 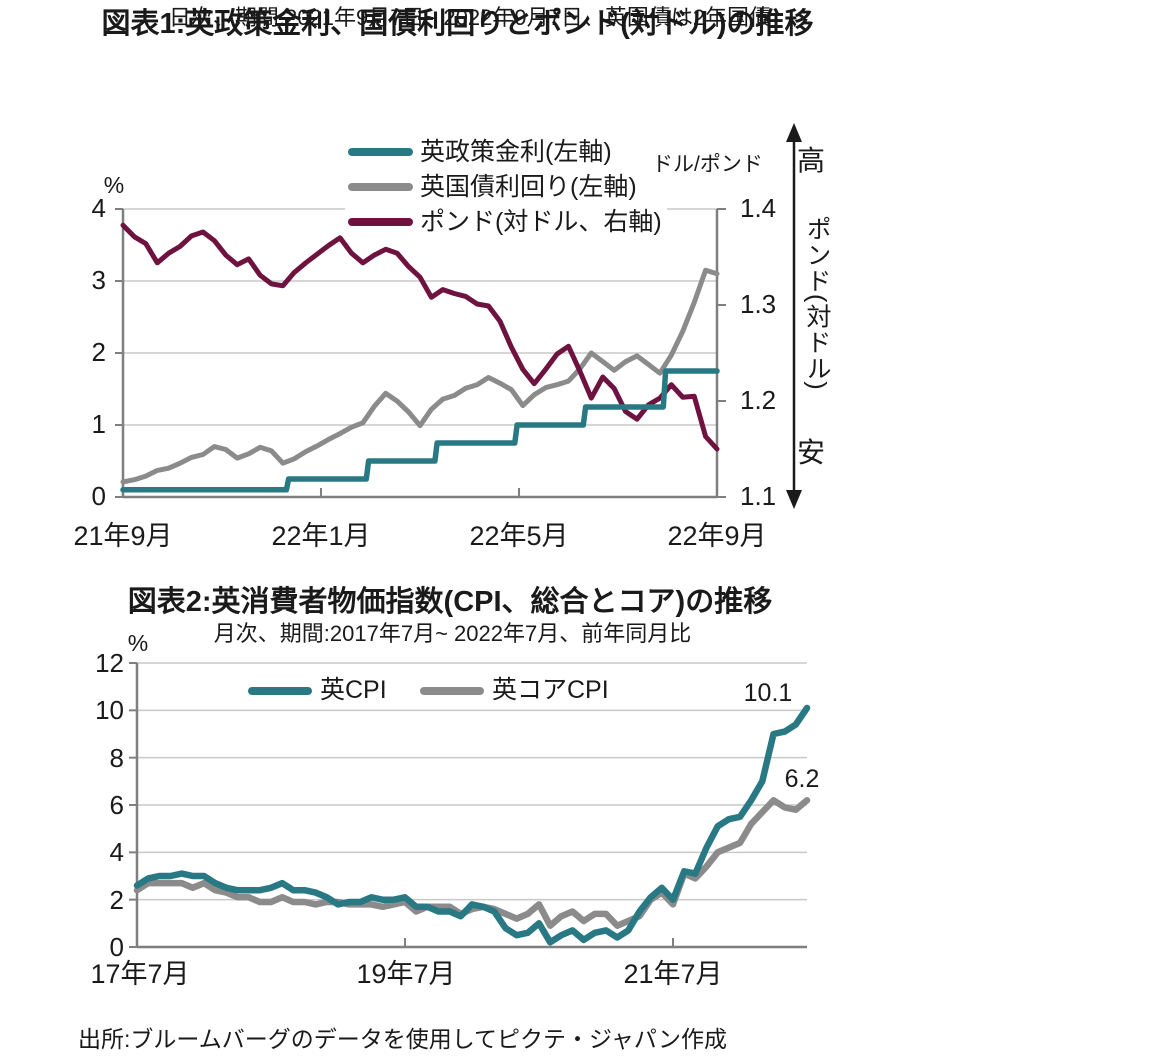 I want to click on figure1-ytick-0: 0, so click(x=98, y=496).